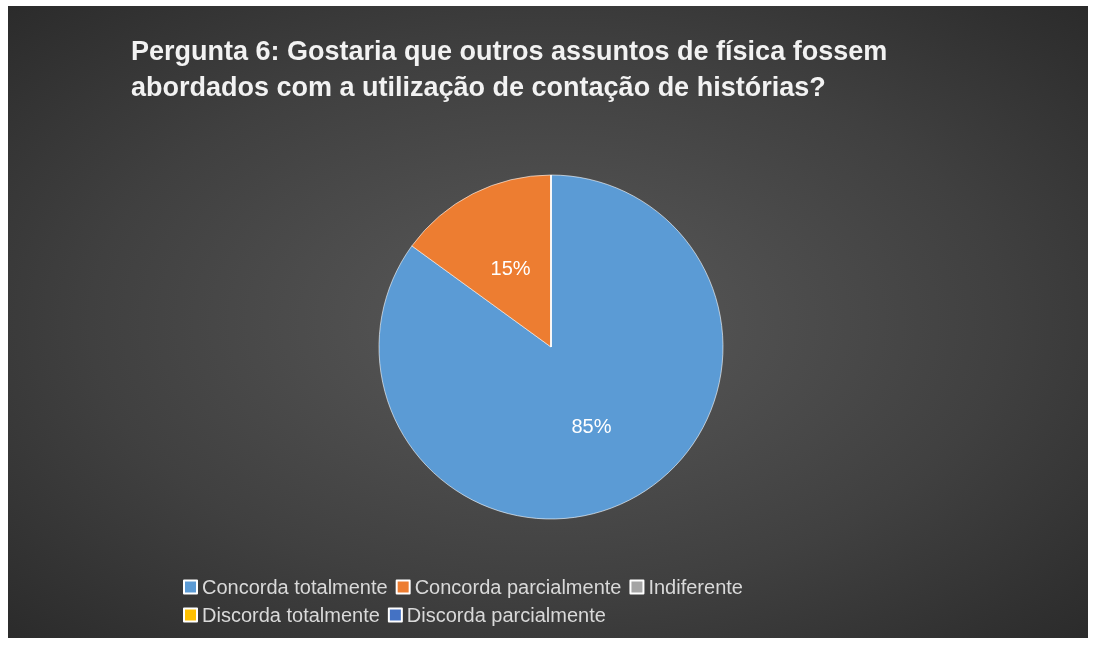  Describe the element at coordinates (695, 587) in the screenshot. I see `legend-label: Indiferente` at that location.